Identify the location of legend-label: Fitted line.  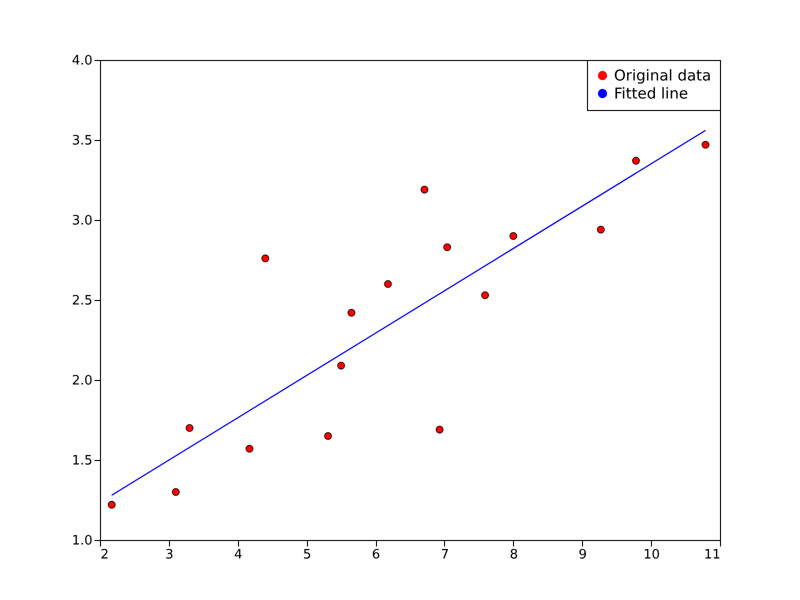
(651, 93).